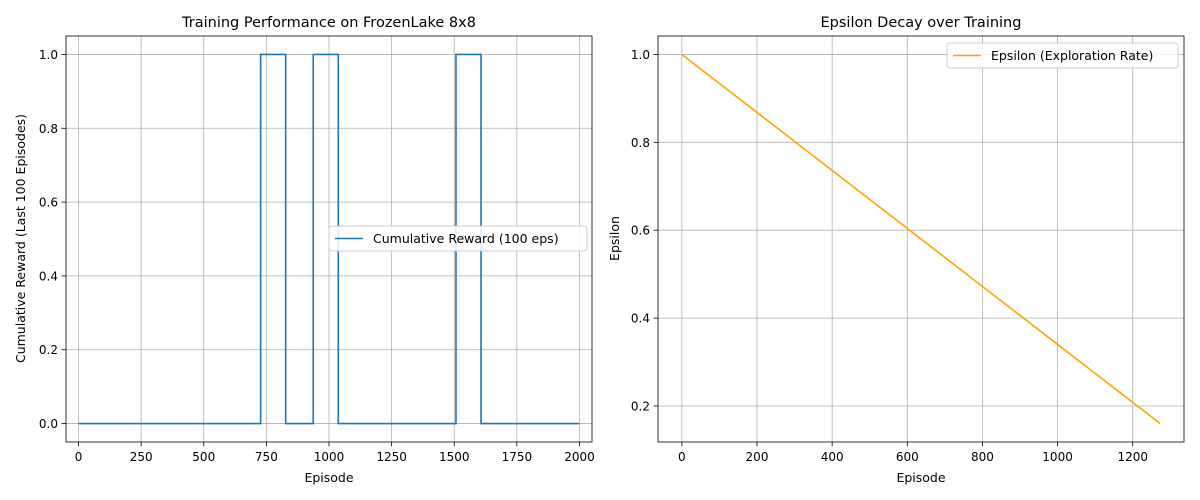  What do you see at coordinates (517, 457) in the screenshot?
I see `x-tick-label: 1750` at bounding box center [517, 457].